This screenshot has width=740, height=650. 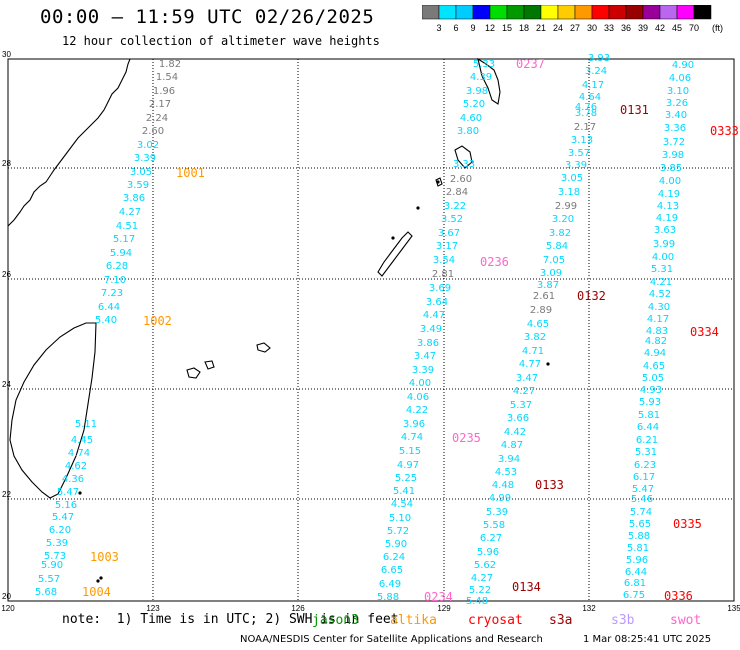 I want to click on wave-height-value: 3.52, so click(x=452, y=219).